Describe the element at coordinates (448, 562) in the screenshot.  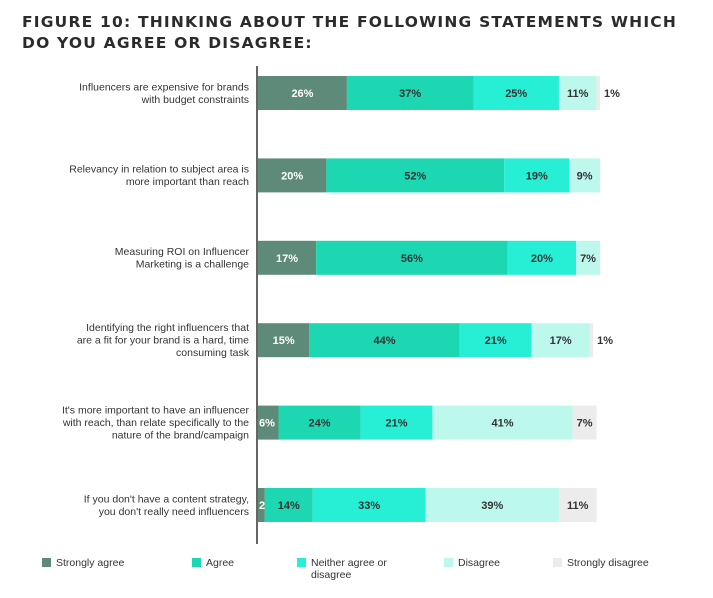
I see `legend-swatch-disagree` at that location.